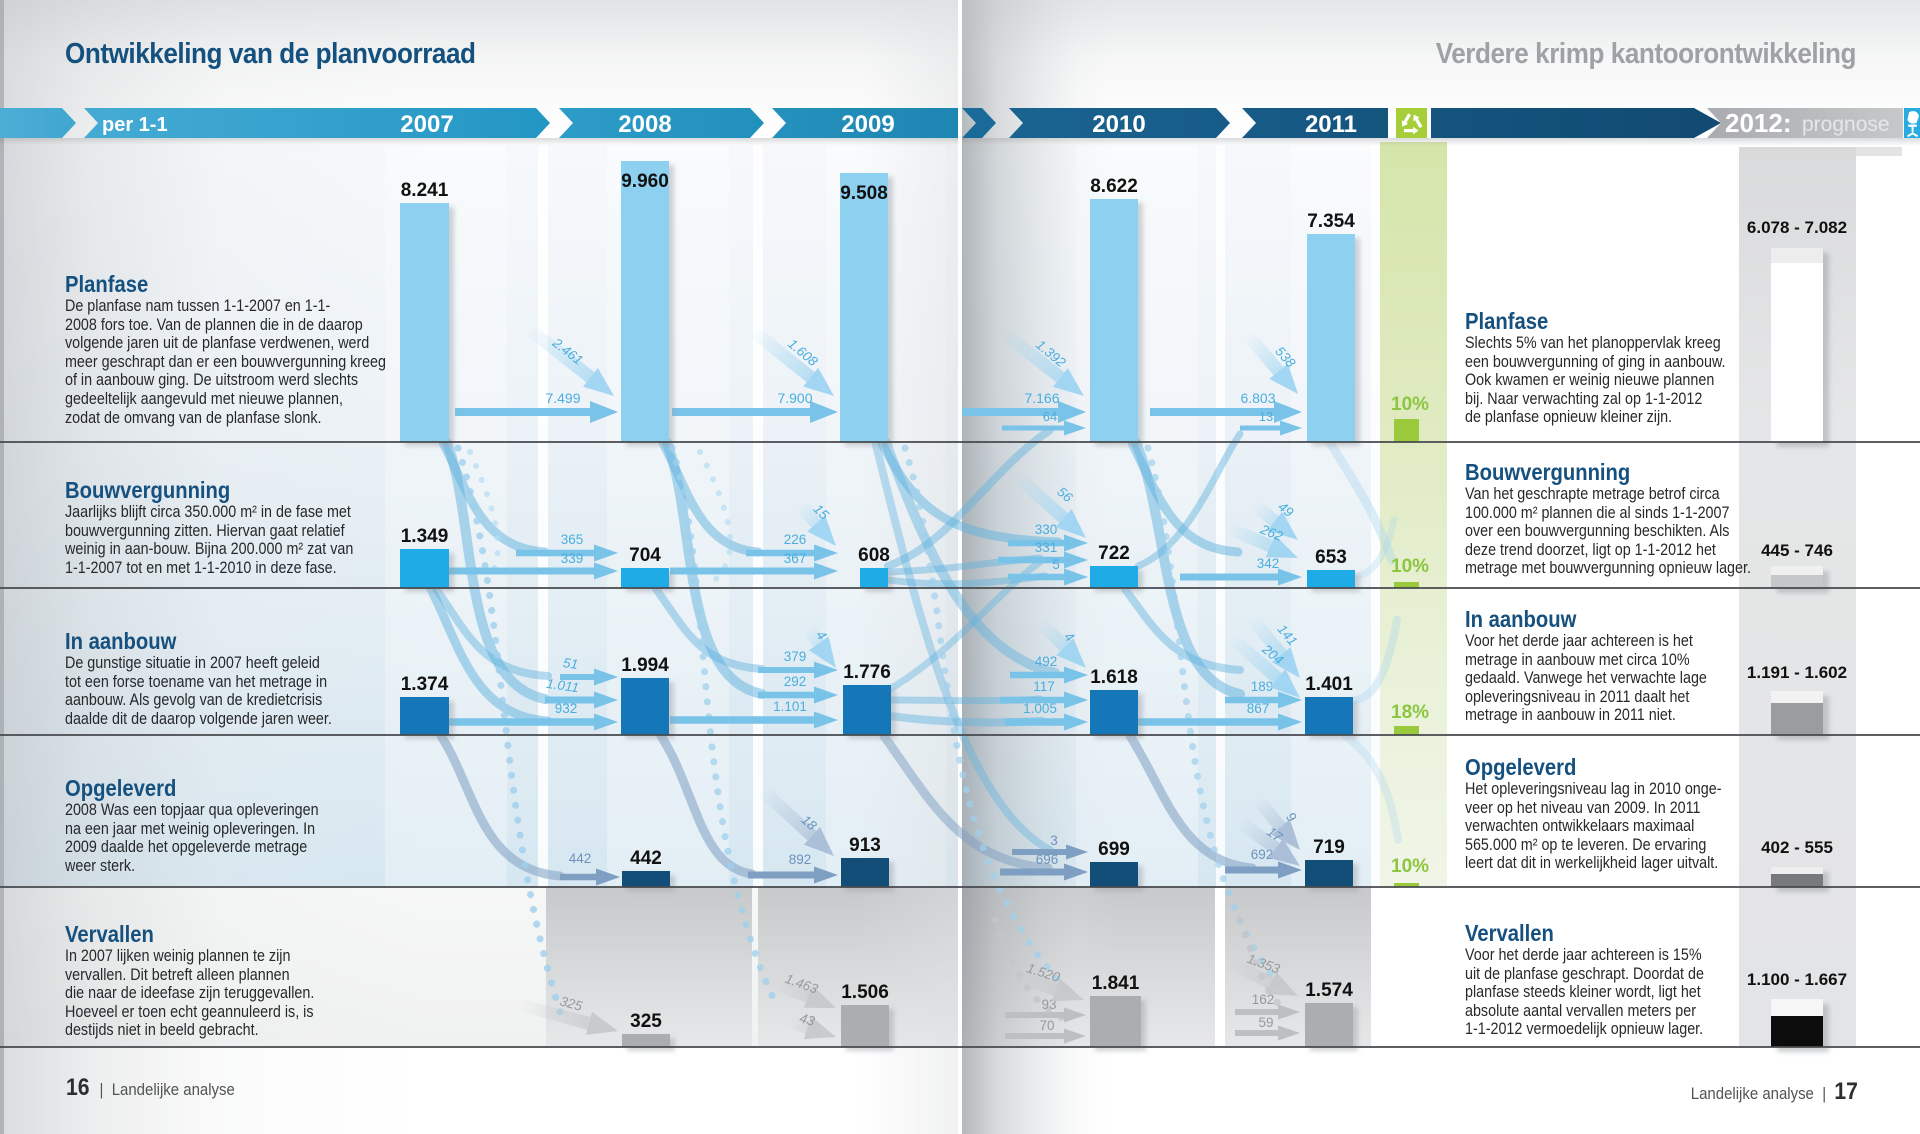  What do you see at coordinates (1266, 416) in the screenshot?
I see `svg-text: 13` at bounding box center [1266, 416].